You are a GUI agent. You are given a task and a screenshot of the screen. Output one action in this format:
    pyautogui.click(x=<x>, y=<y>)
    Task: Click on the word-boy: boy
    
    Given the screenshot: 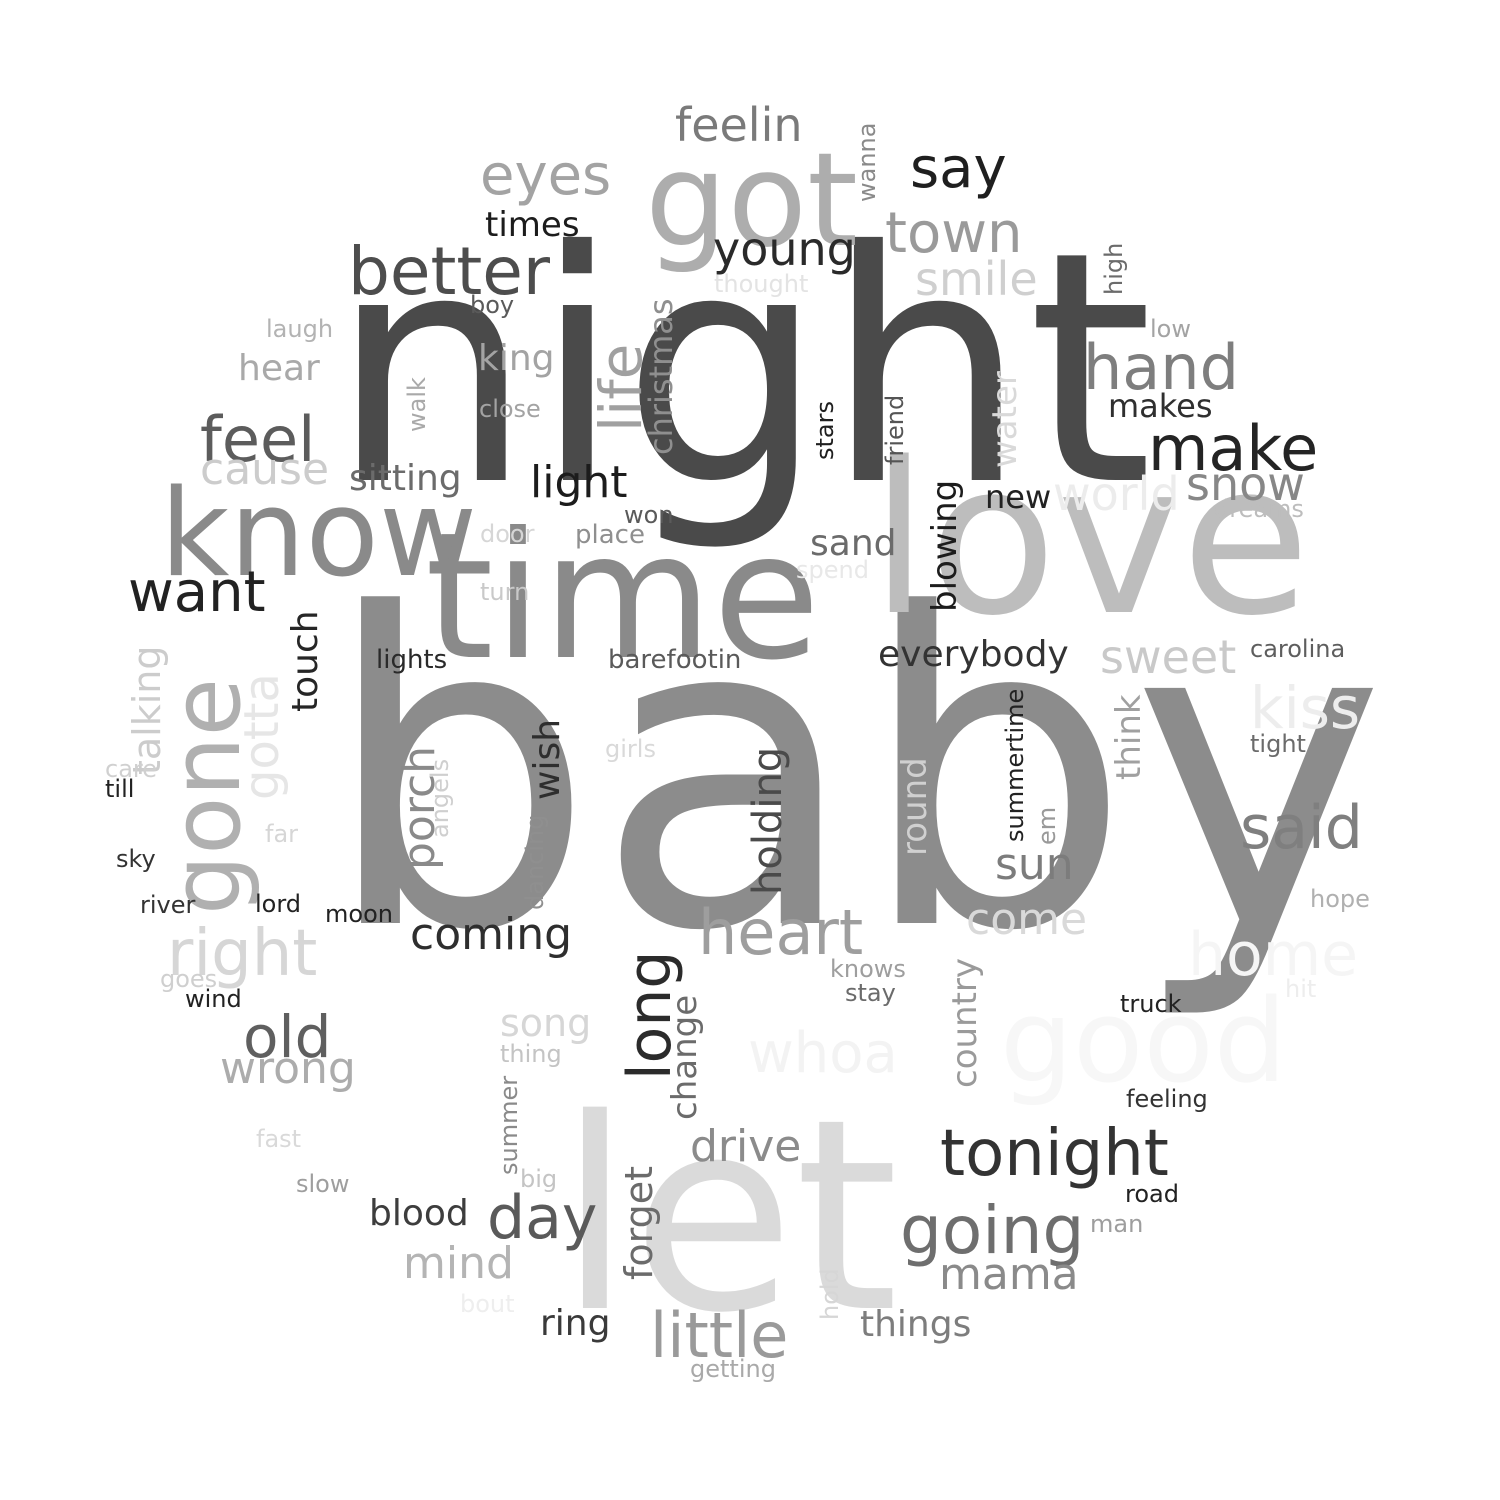 What is the action you would take?
    pyautogui.click(x=492, y=305)
    